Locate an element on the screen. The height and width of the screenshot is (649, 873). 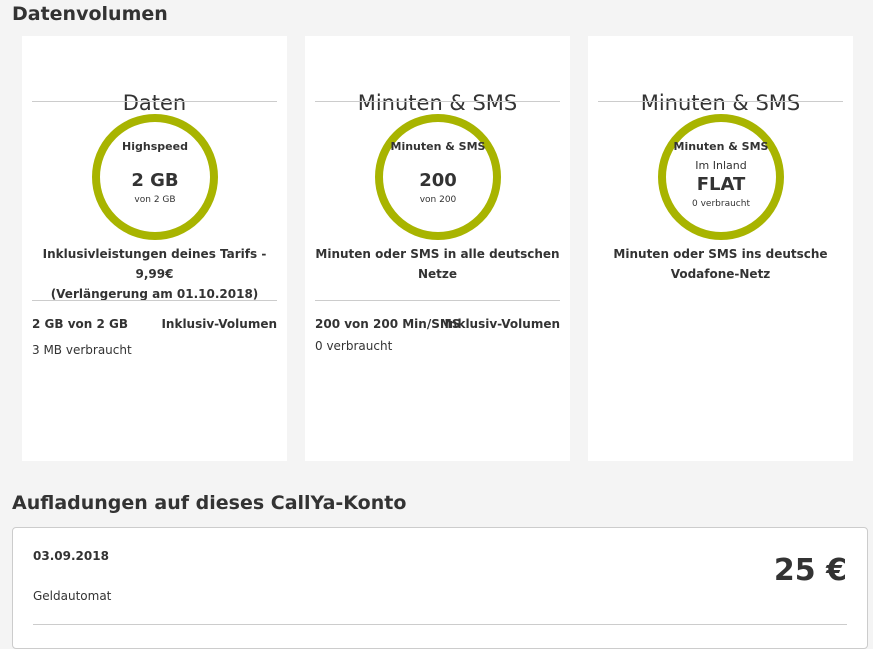
topup-method: Geldautomat is located at coordinates (72, 596).